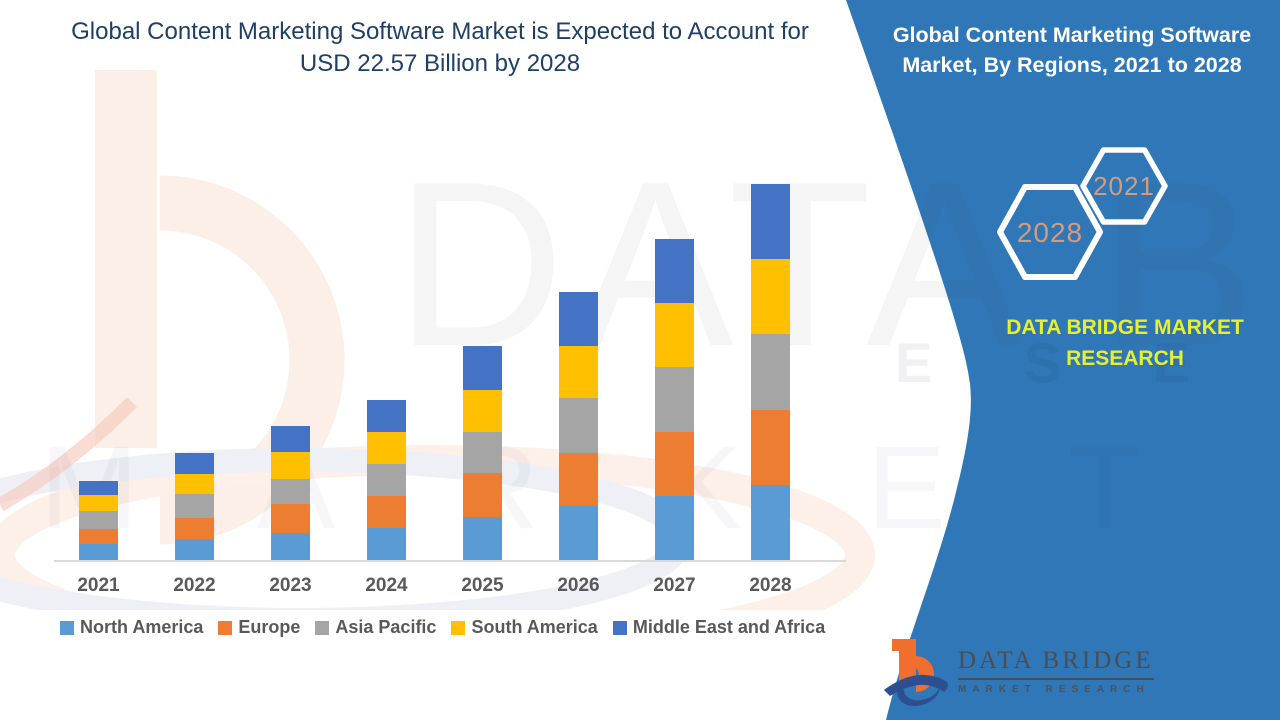 This screenshot has height=720, width=1280. Describe the element at coordinates (386, 585) in the screenshot. I see `x-axis-label: 2024` at that location.